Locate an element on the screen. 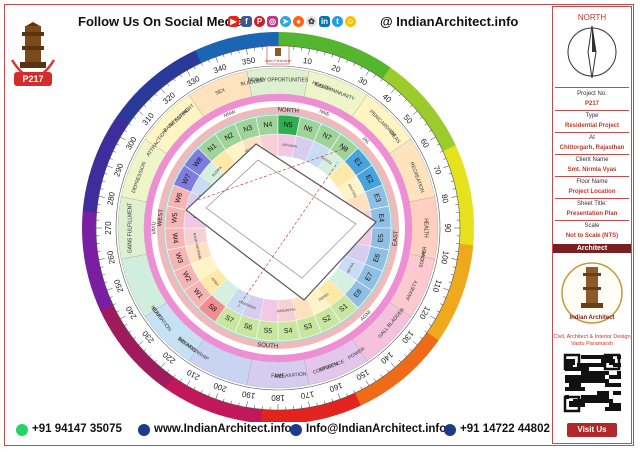  visit-us-label: Visit Us is located at coordinates (592, 429).